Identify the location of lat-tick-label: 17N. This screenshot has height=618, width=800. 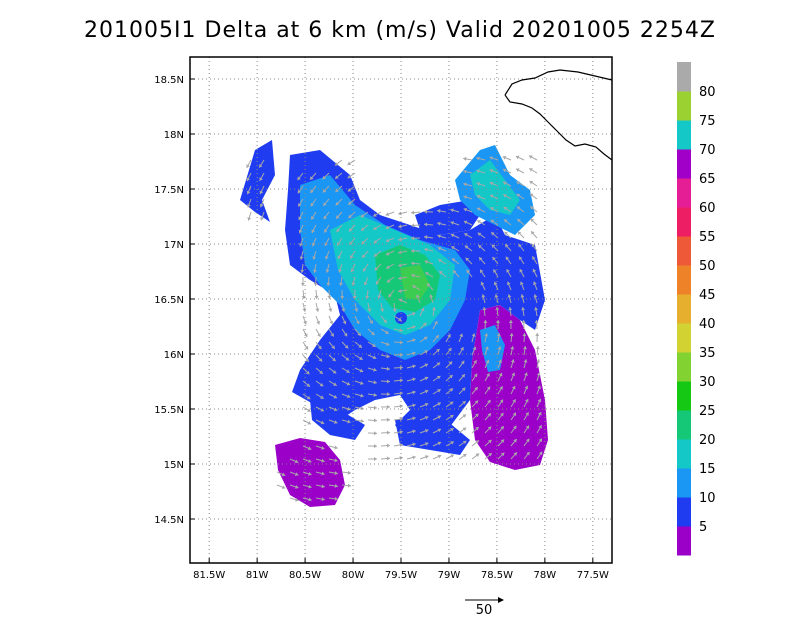
(174, 245).